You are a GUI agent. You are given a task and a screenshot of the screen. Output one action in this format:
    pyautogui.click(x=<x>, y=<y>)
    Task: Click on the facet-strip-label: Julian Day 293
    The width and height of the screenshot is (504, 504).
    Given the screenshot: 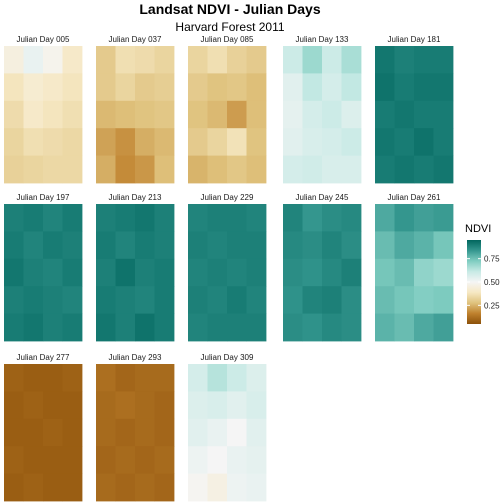 What is the action you would take?
    pyautogui.click(x=135, y=357)
    